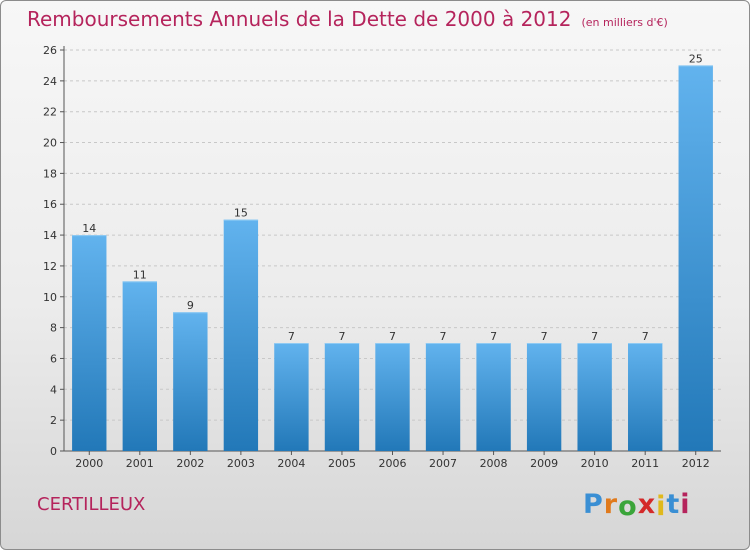  Describe the element at coordinates (544, 463) in the screenshot. I see `x-tick-label: 2009` at that location.